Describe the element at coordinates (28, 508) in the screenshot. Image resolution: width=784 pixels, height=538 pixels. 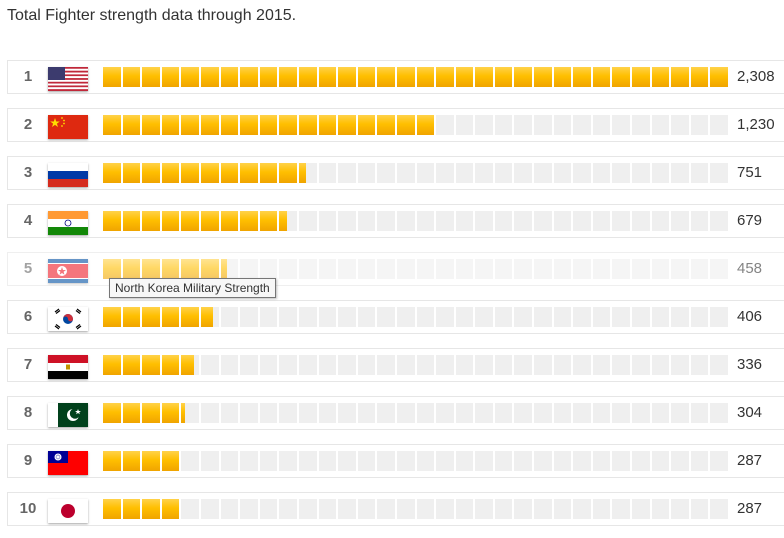
I see `rank-number: 10` at that location.